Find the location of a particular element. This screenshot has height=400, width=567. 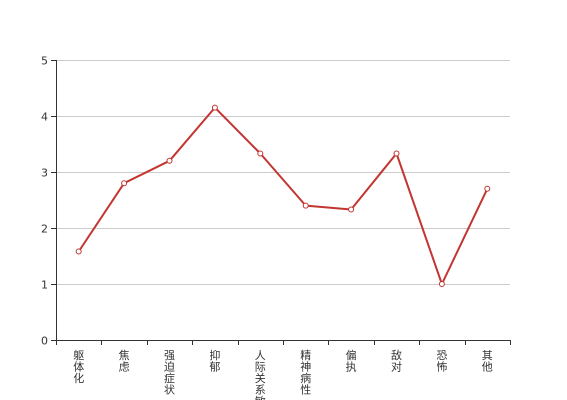

y-tick-label: 3 is located at coordinates (44, 173).